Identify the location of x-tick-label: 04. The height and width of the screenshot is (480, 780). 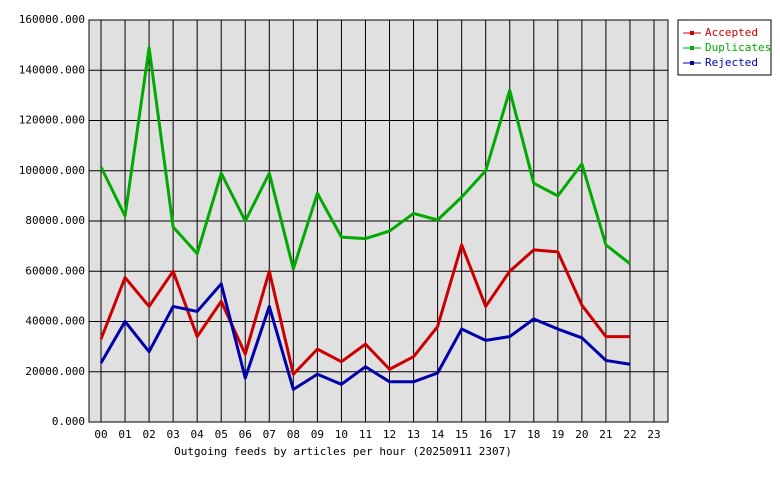
(198, 434).